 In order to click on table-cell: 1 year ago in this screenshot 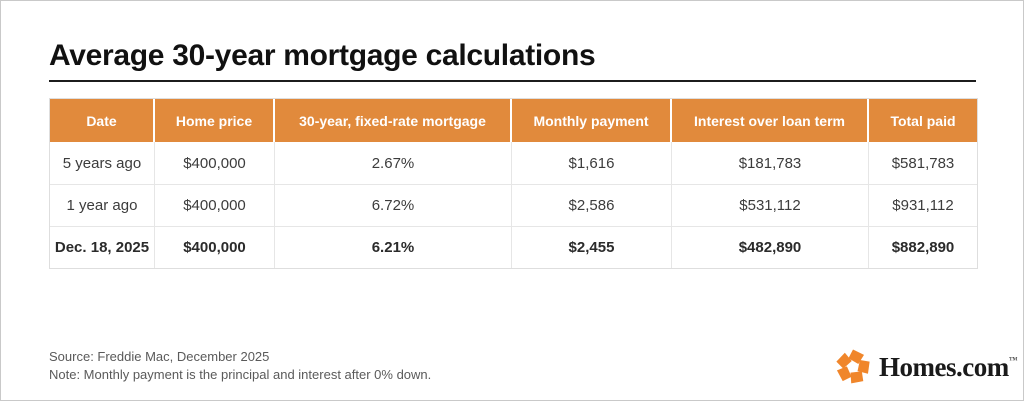, I will do `click(102, 205)`.